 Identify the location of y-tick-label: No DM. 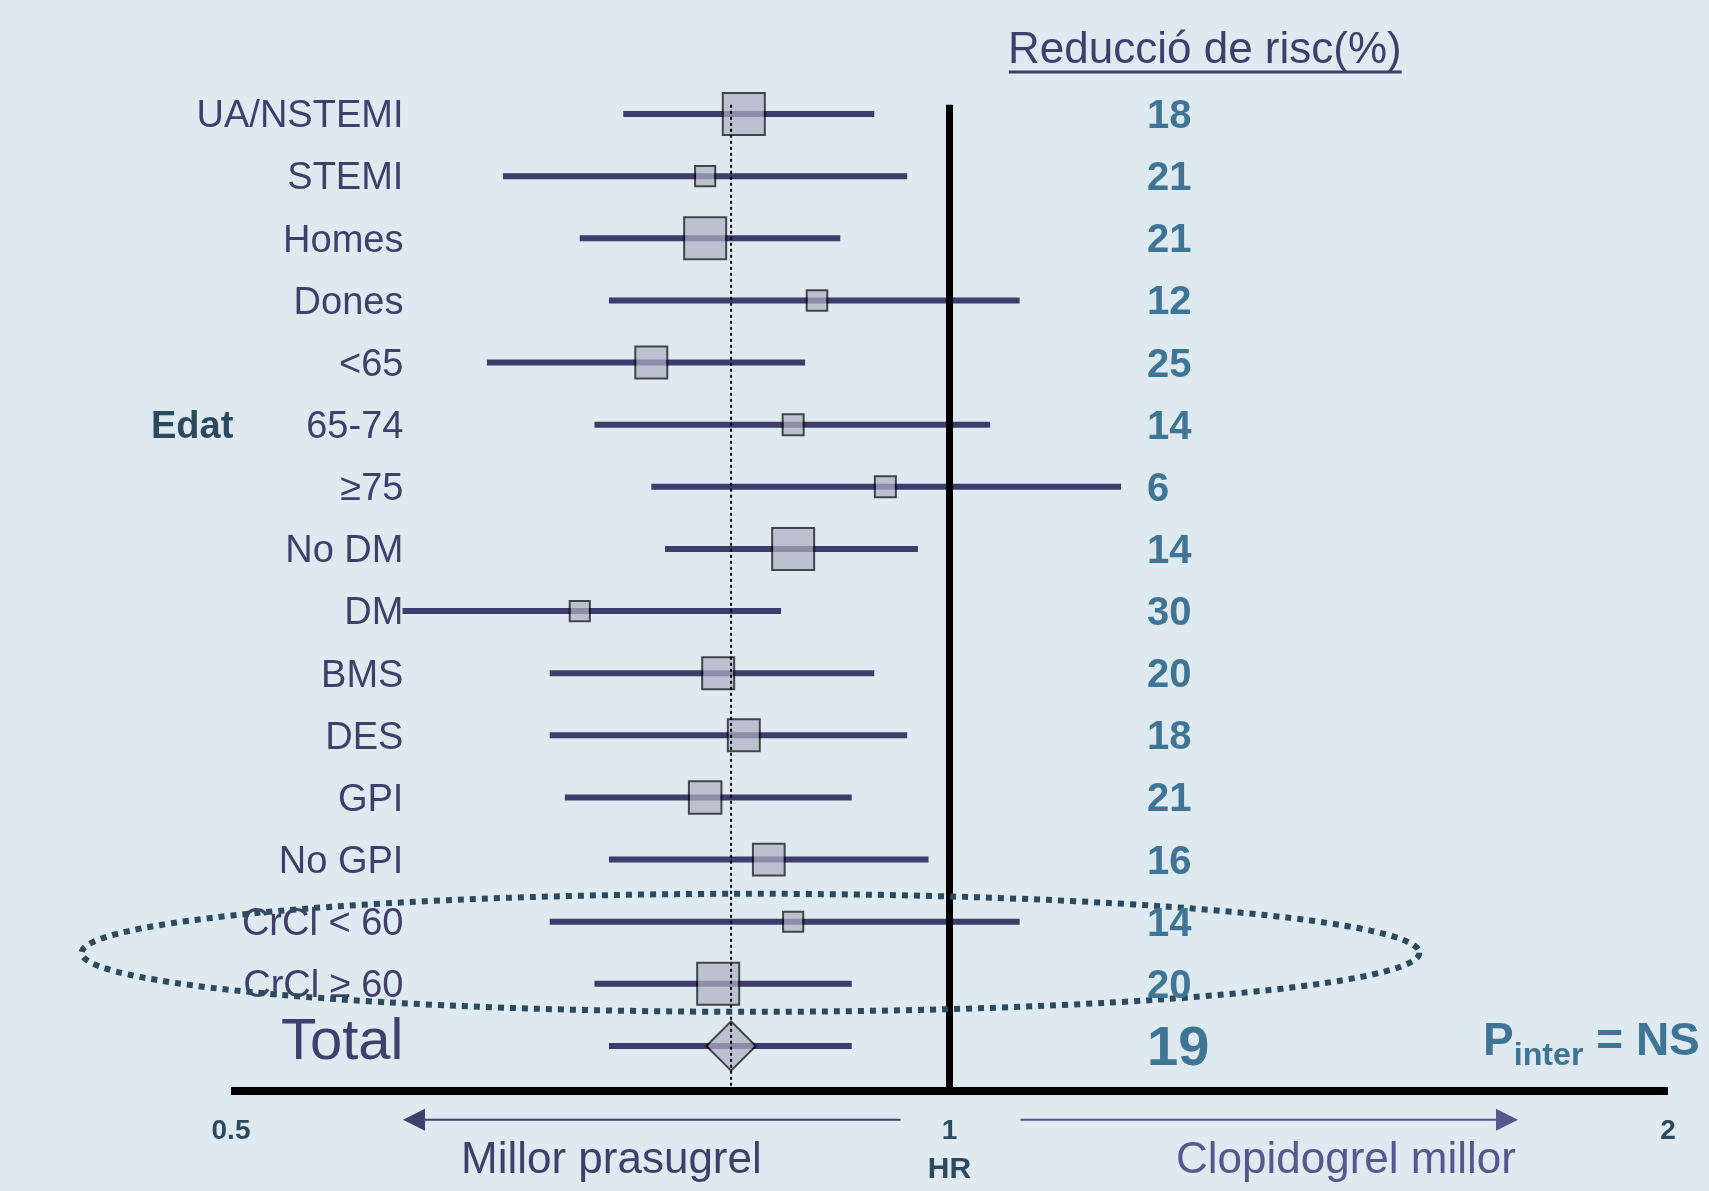
(344, 549).